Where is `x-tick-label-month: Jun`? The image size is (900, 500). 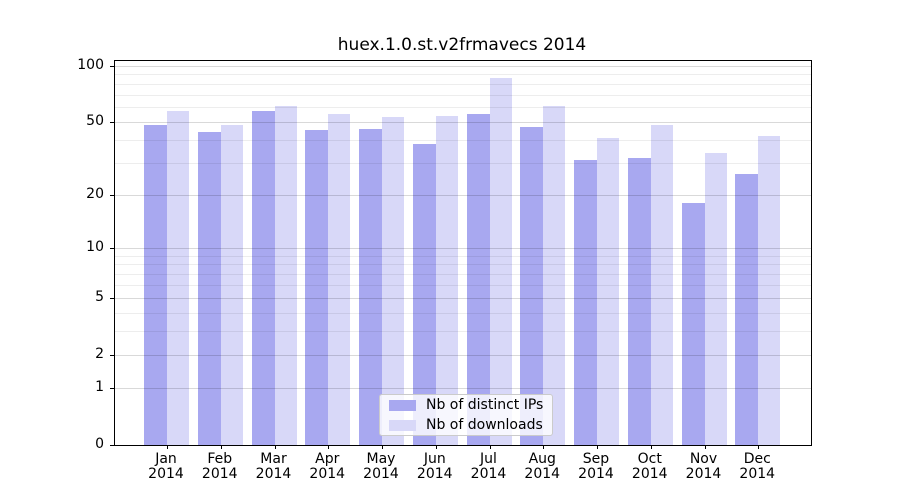
x-tick-label-month: Jun is located at coordinates (434, 459).